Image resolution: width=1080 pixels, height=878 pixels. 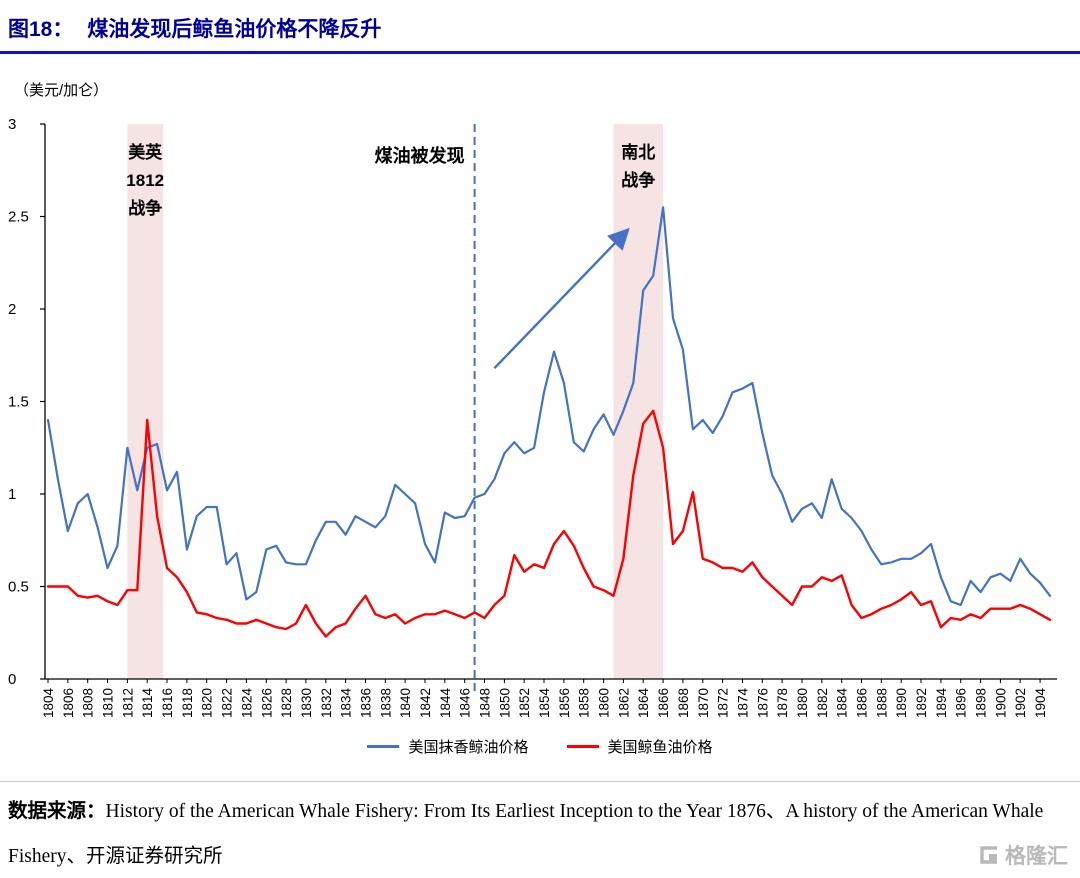 What do you see at coordinates (564, 703) in the screenshot?
I see `x-tick-label: 1856` at bounding box center [564, 703].